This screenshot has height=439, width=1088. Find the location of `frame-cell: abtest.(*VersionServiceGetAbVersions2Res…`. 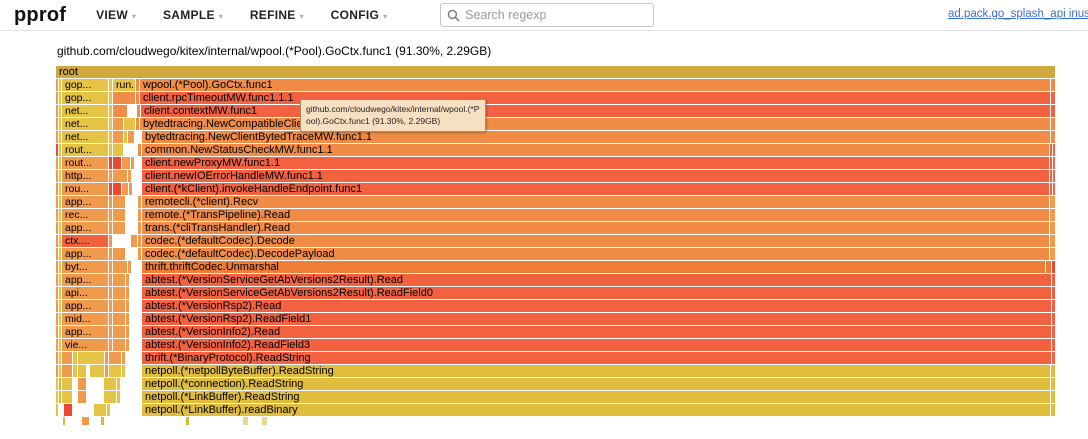

frame-cell: abtest.(*VersionServiceGetAbVersions2Res… is located at coordinates (596, 293).